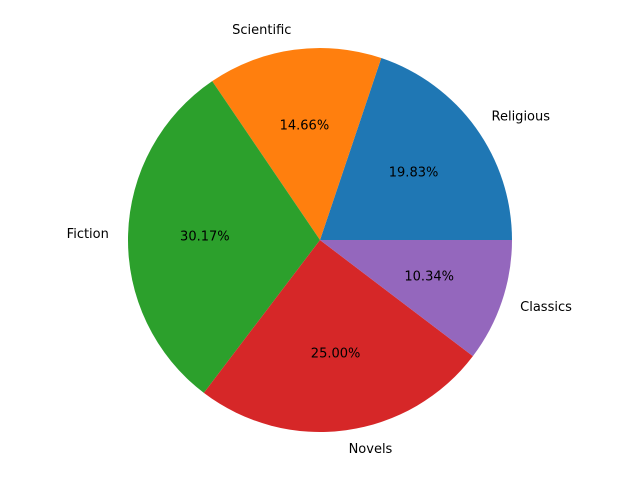  I want to click on percent-fiction: 30.17%, so click(205, 236).